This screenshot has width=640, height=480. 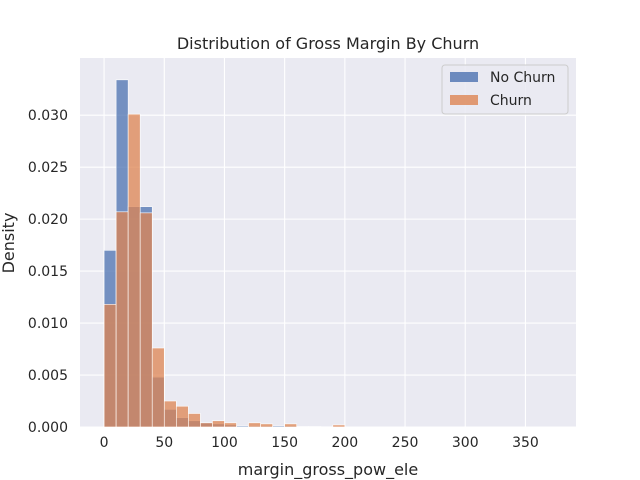 What do you see at coordinates (48, 116) in the screenshot?
I see `y-tick-label: 0.030` at bounding box center [48, 116].